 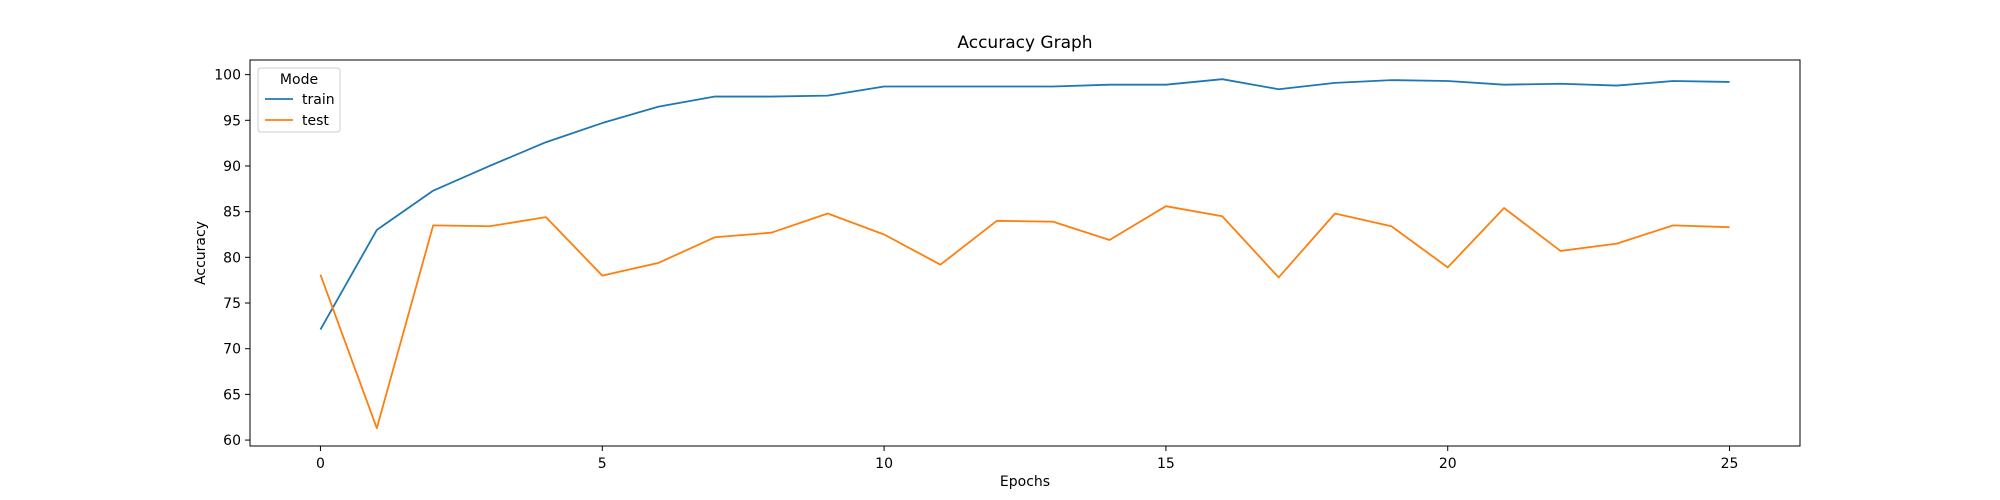 What do you see at coordinates (320, 464) in the screenshot?
I see `x-tick-label: 0` at bounding box center [320, 464].